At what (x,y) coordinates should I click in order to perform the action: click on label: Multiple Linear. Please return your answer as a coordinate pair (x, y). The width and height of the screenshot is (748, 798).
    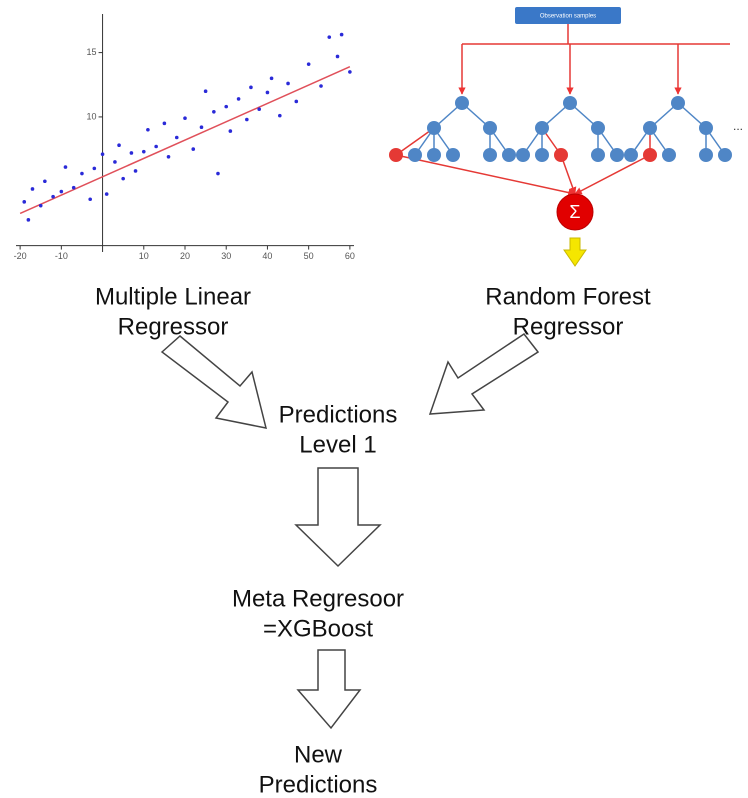
    Looking at the image, I should click on (173, 296).